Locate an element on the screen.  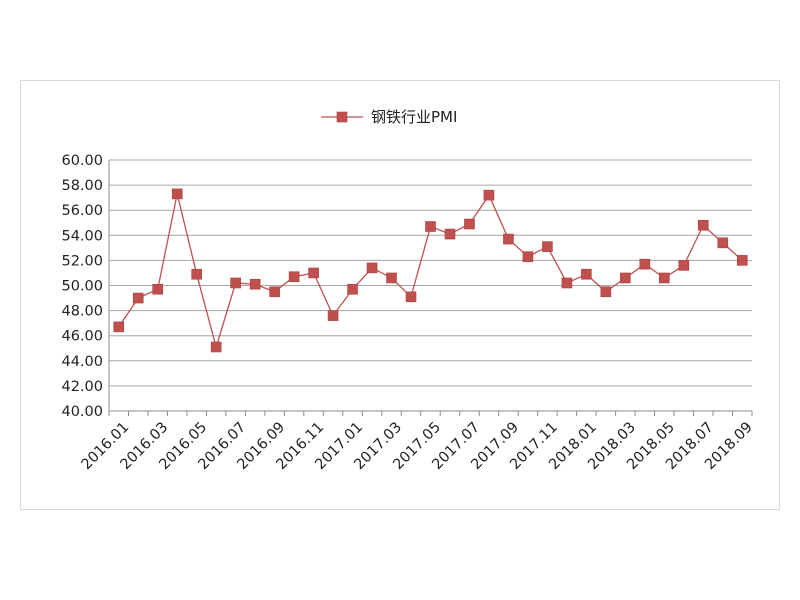
y-tick-label: 58.00 is located at coordinates (82, 186).